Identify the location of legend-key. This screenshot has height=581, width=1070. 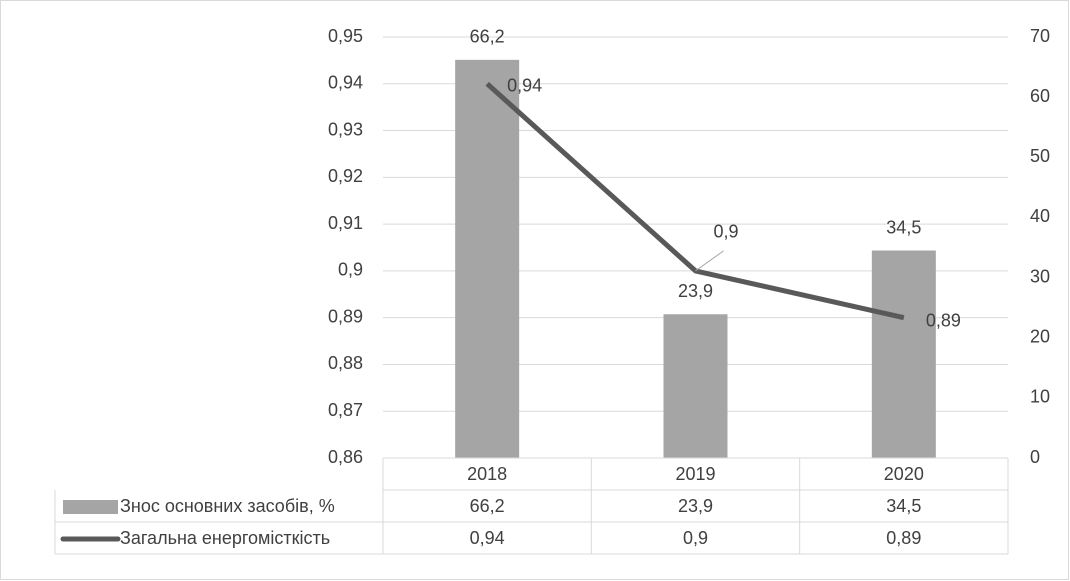
(90, 507).